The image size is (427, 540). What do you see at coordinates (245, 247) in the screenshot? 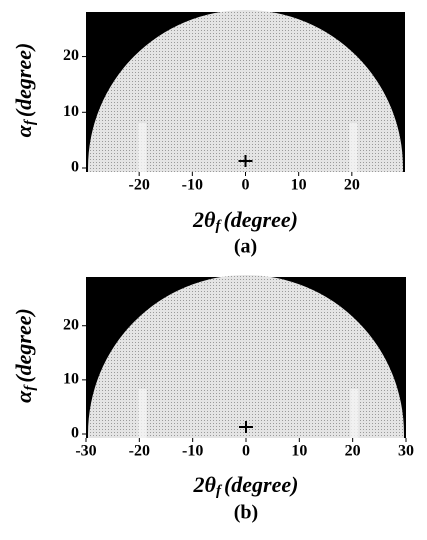
I see `panel-label: (a)` at bounding box center [245, 247].